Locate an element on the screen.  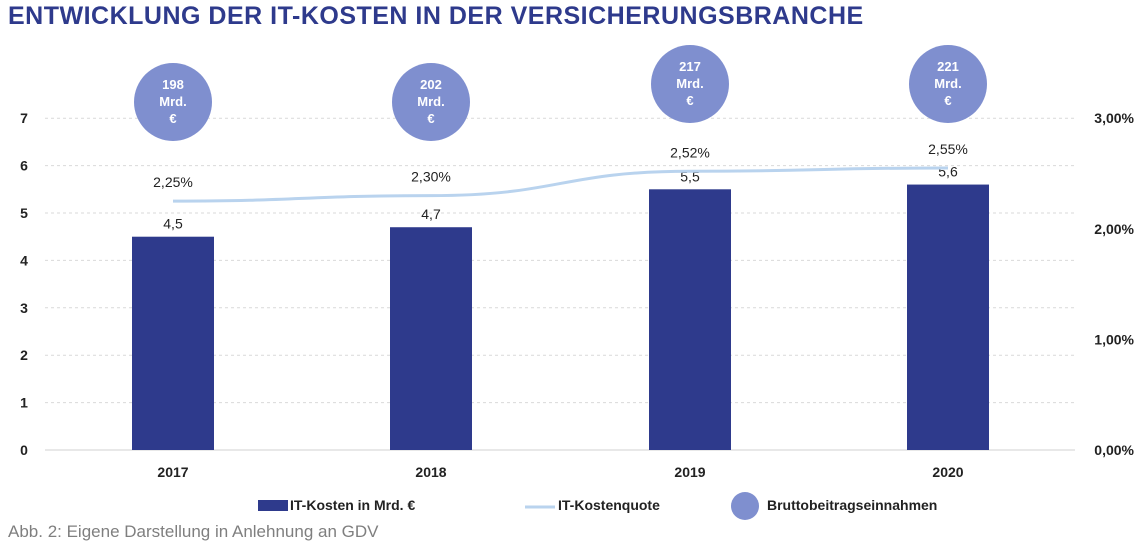
y-left-tick-label: 5 is located at coordinates (24, 213).